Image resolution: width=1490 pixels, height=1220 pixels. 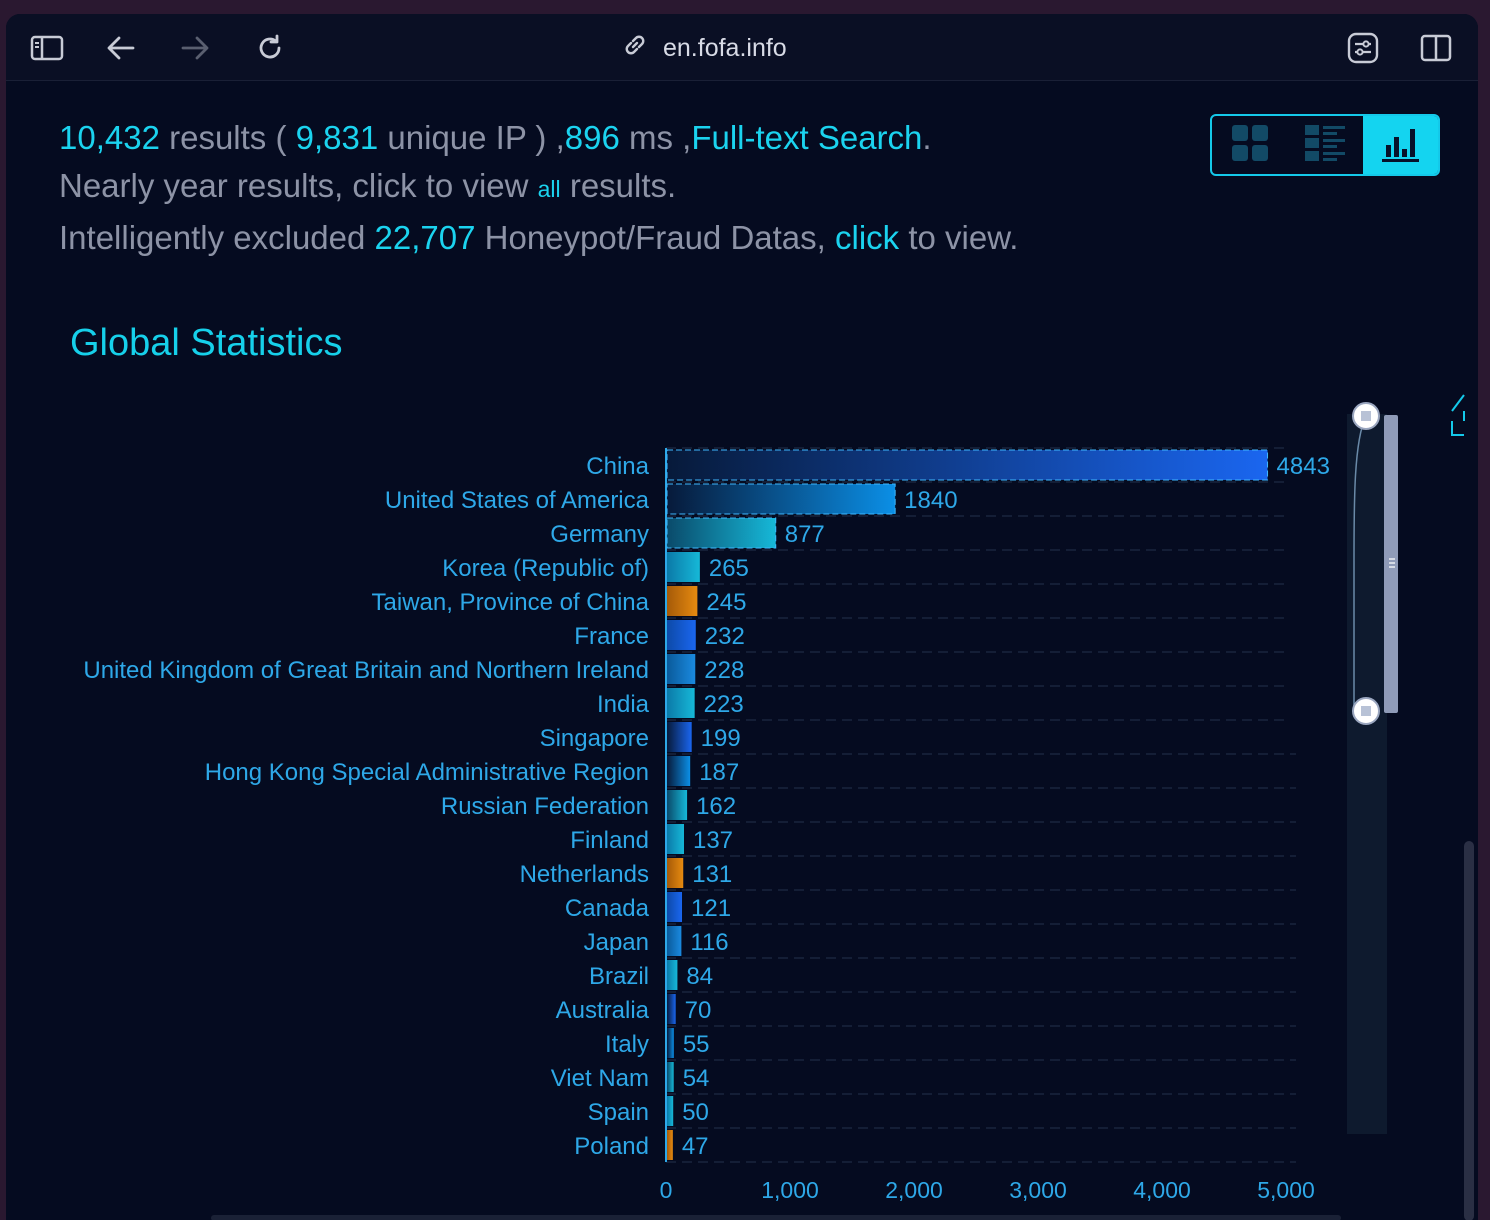 I want to click on split-view-icon, so click(x=1436, y=48).